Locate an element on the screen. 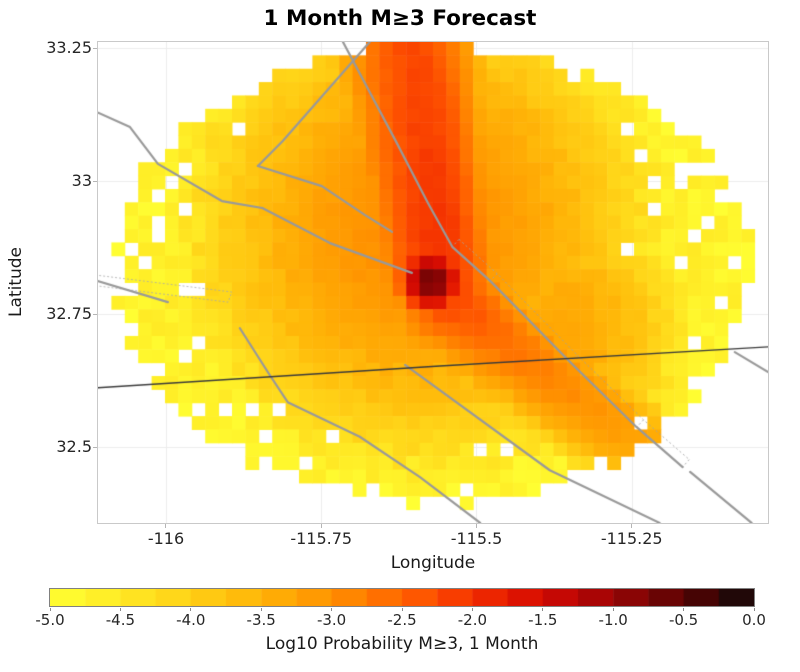  x-tick-label: -116 is located at coordinates (166, 538).